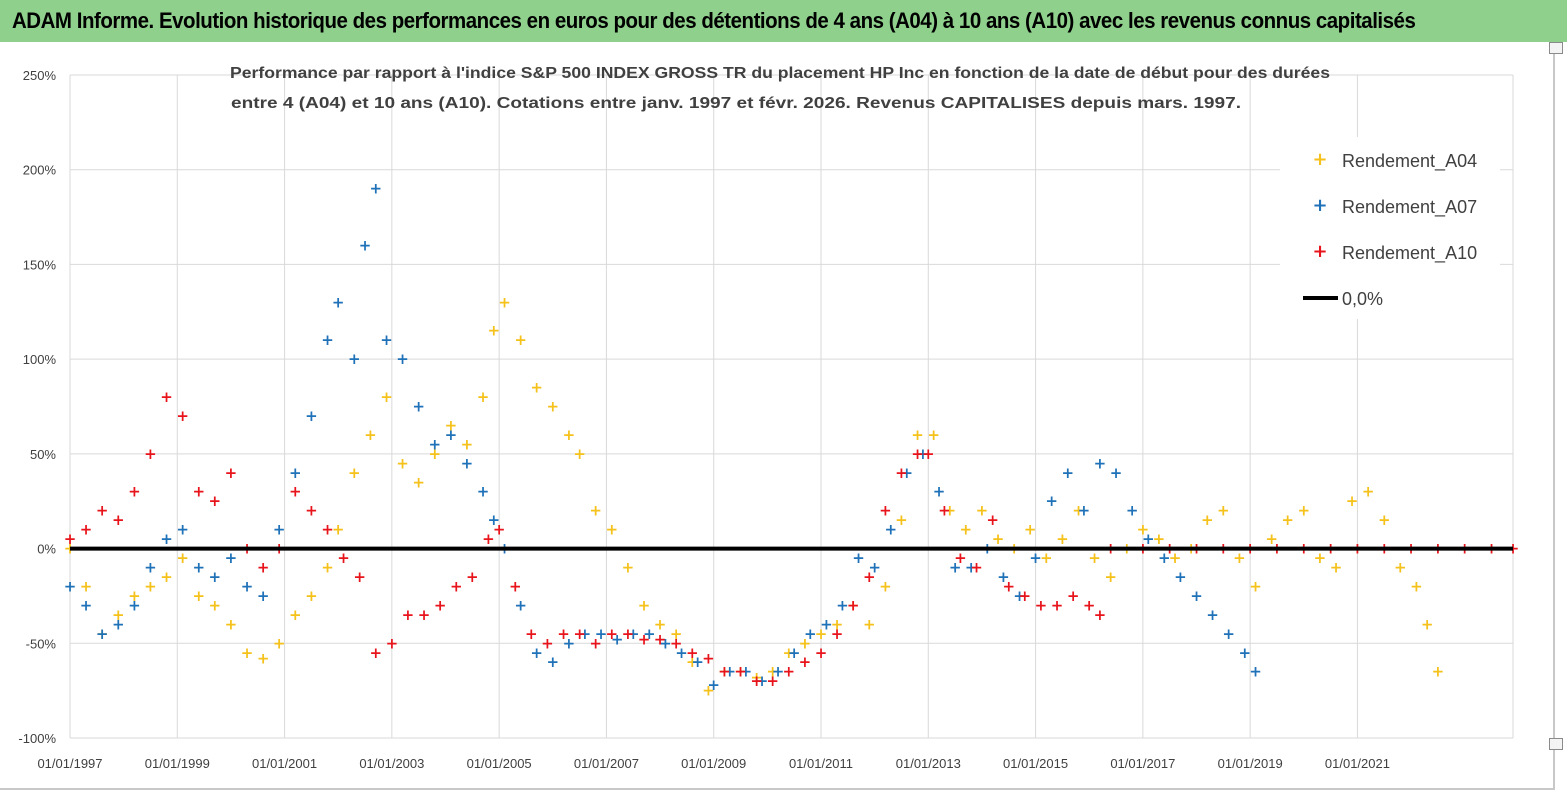  What do you see at coordinates (1409, 161) in the screenshot?
I see `legend-label-a04: Rendement_A04` at bounding box center [1409, 161].